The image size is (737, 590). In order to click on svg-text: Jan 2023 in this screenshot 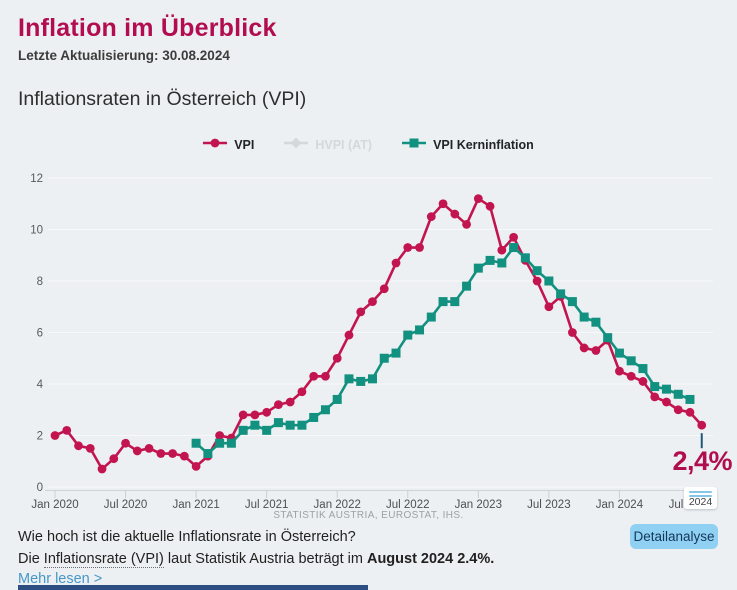, I will do `click(478, 505)`.